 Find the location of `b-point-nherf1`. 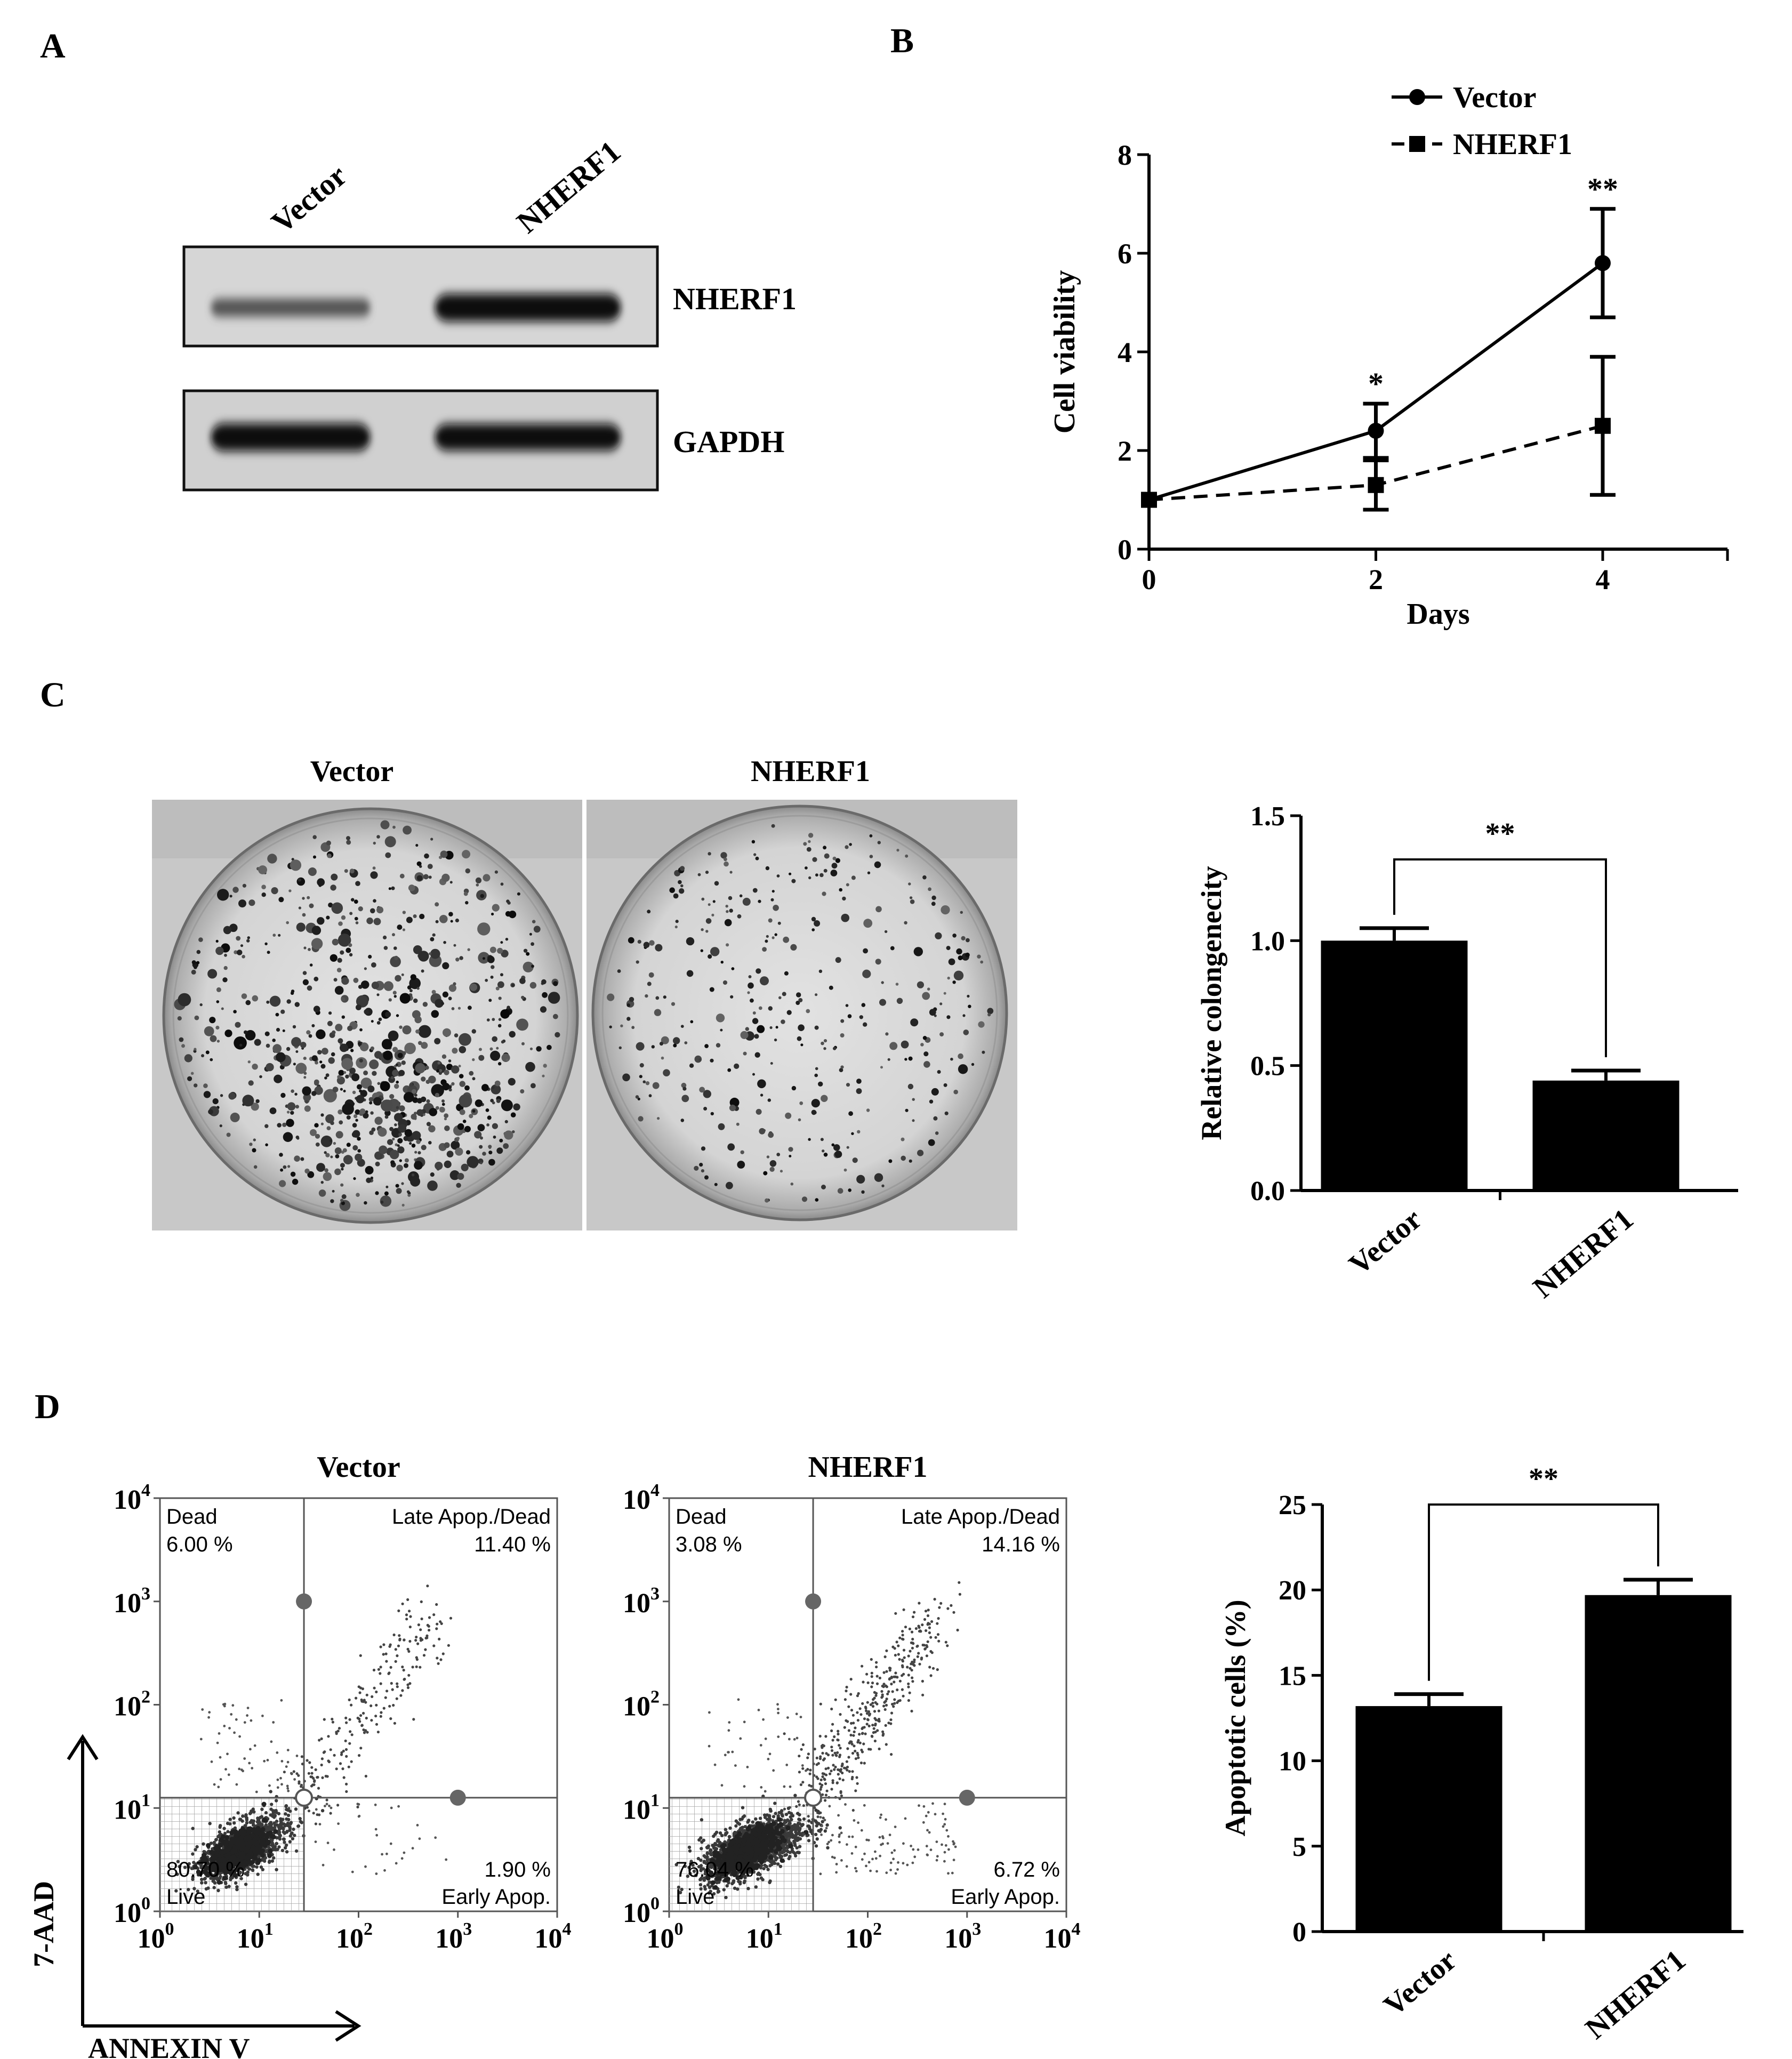

b-point-nherf1 is located at coordinates (1602, 425).